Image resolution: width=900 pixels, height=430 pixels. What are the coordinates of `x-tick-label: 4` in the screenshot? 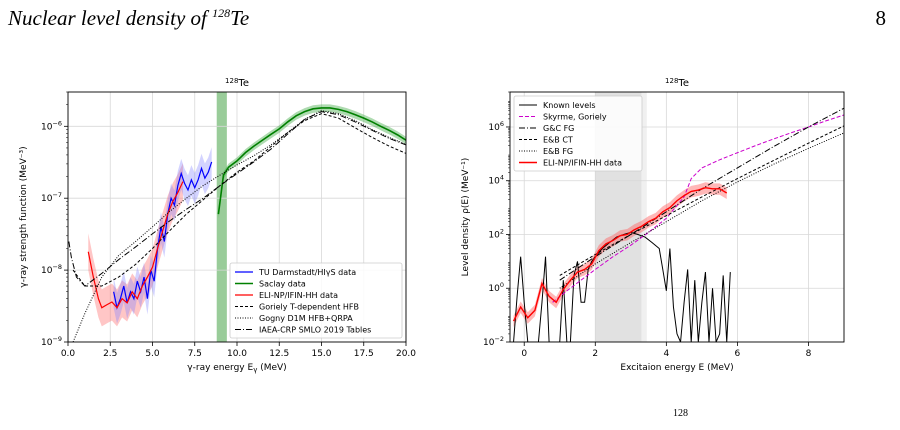 It's located at (666, 354).